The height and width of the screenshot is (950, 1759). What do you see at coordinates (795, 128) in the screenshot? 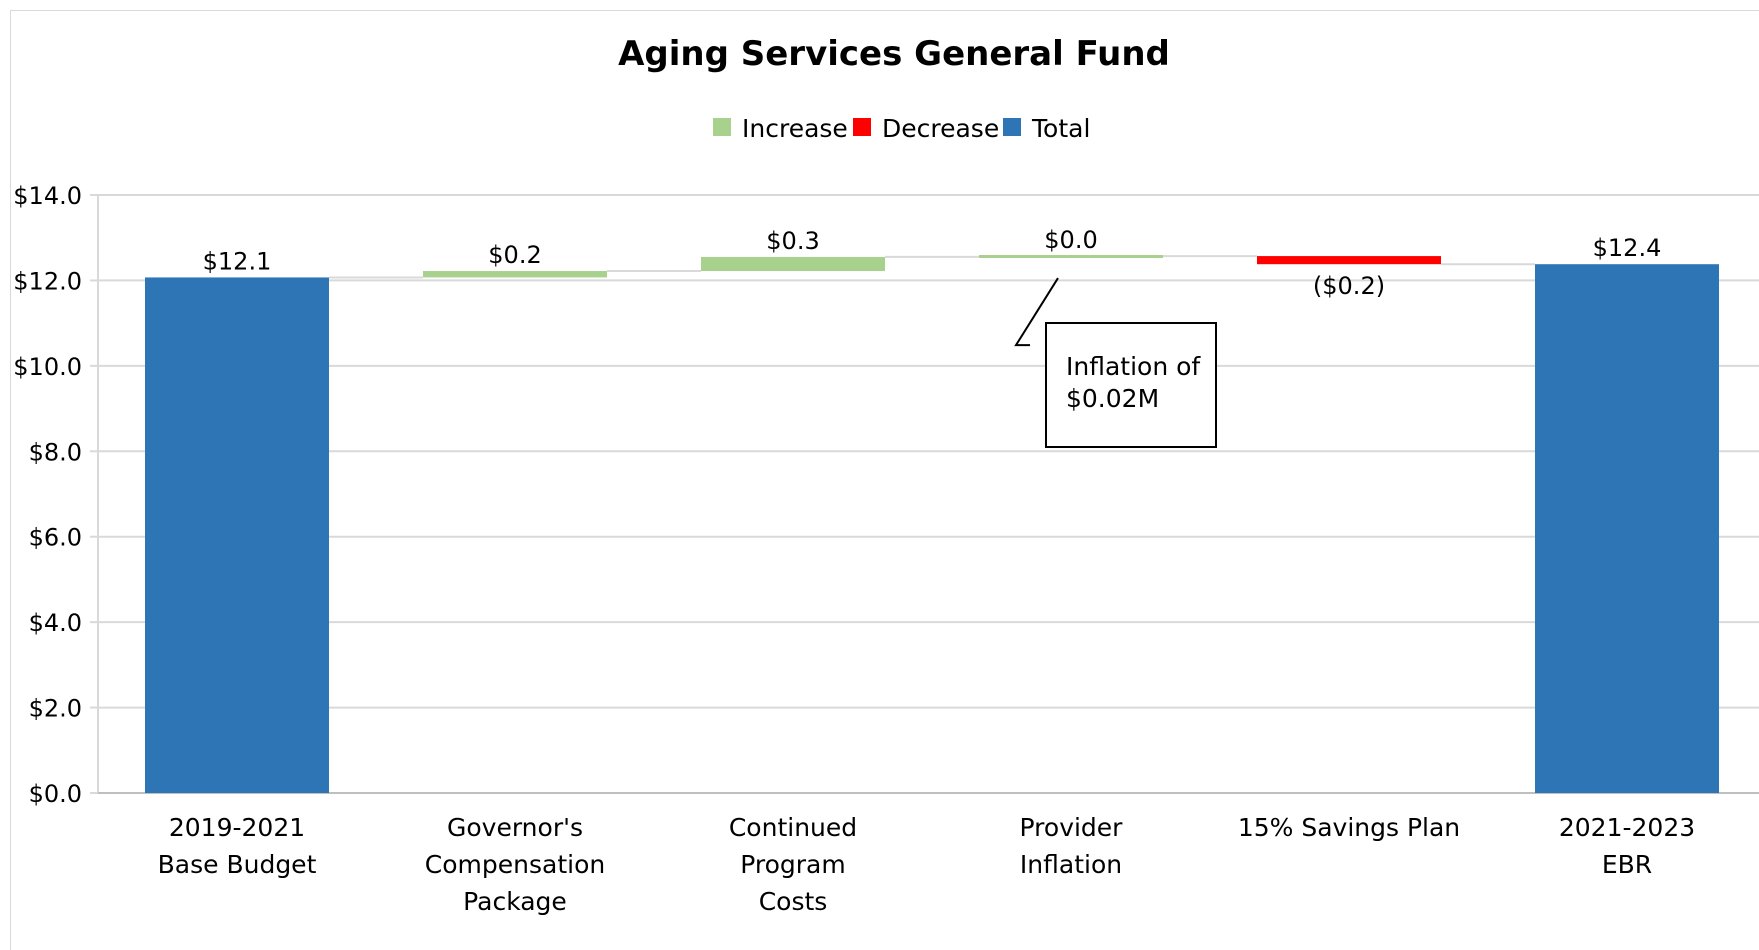
I see `legend-label-increase: Increase` at bounding box center [795, 128].